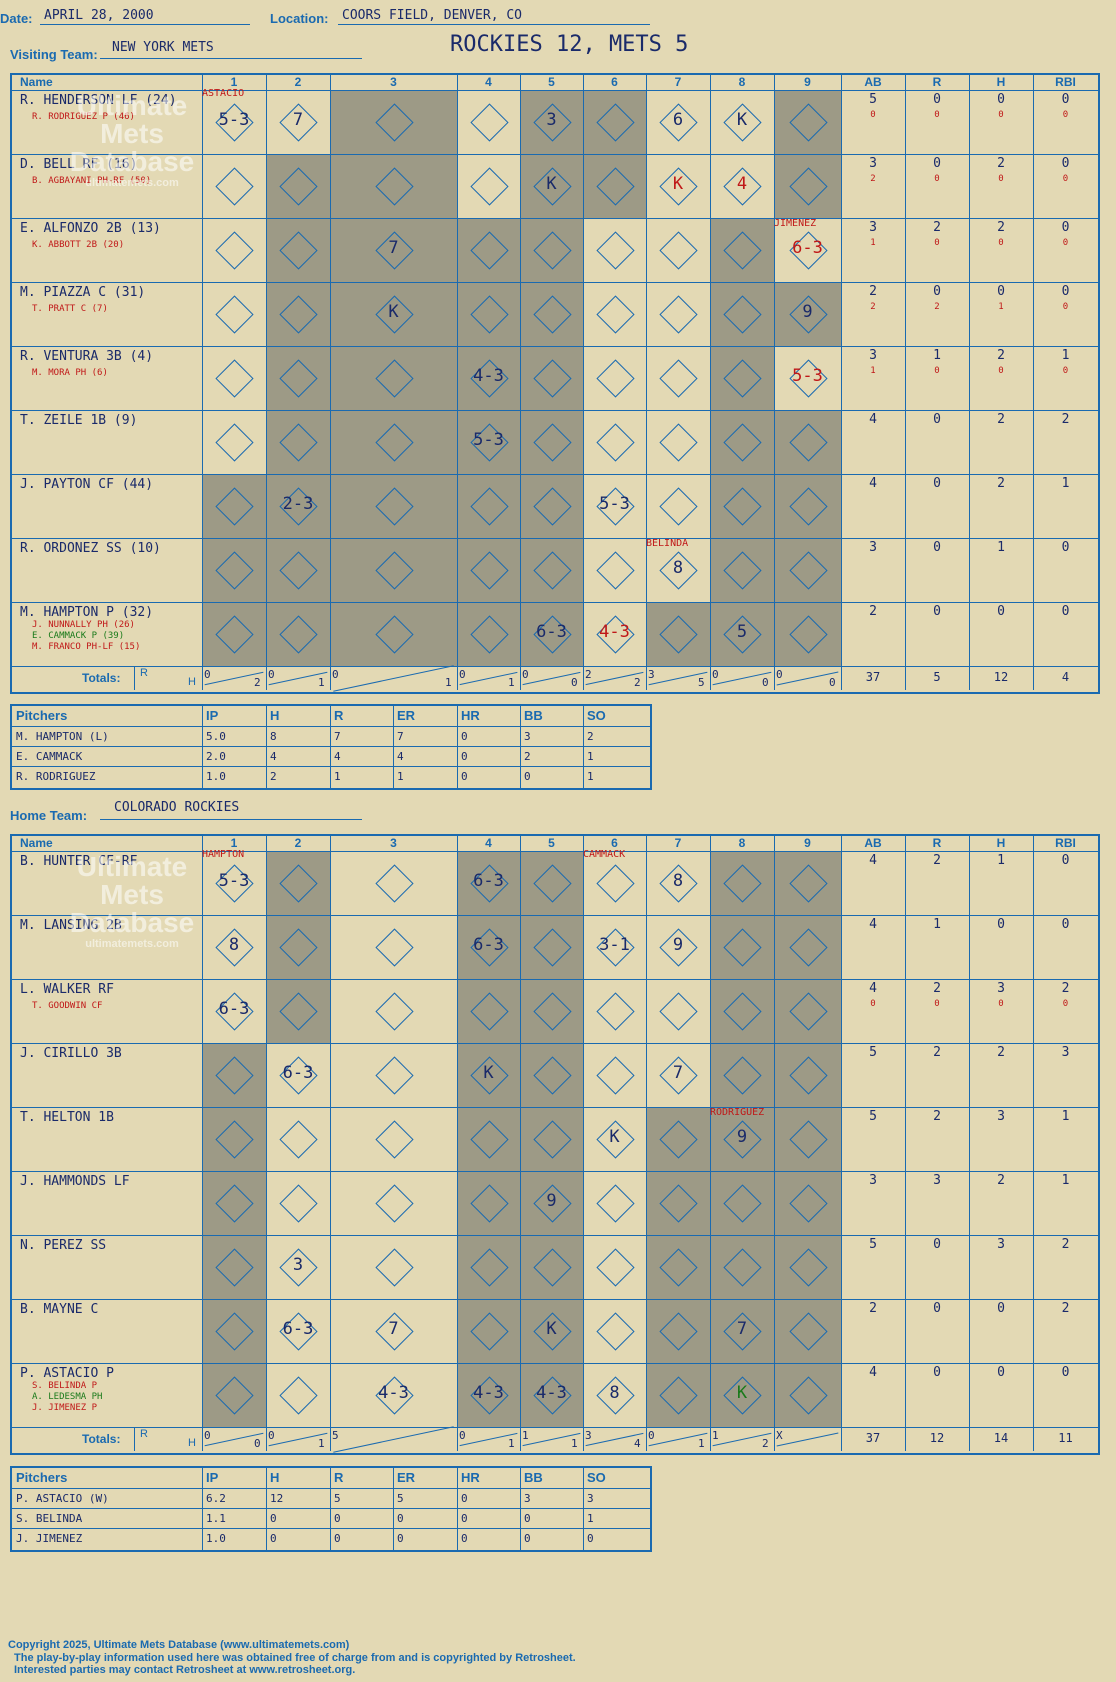 This screenshot has height=1682, width=1116. What do you see at coordinates (742, 843) in the screenshot?
I see `home-header-8: 8` at bounding box center [742, 843].